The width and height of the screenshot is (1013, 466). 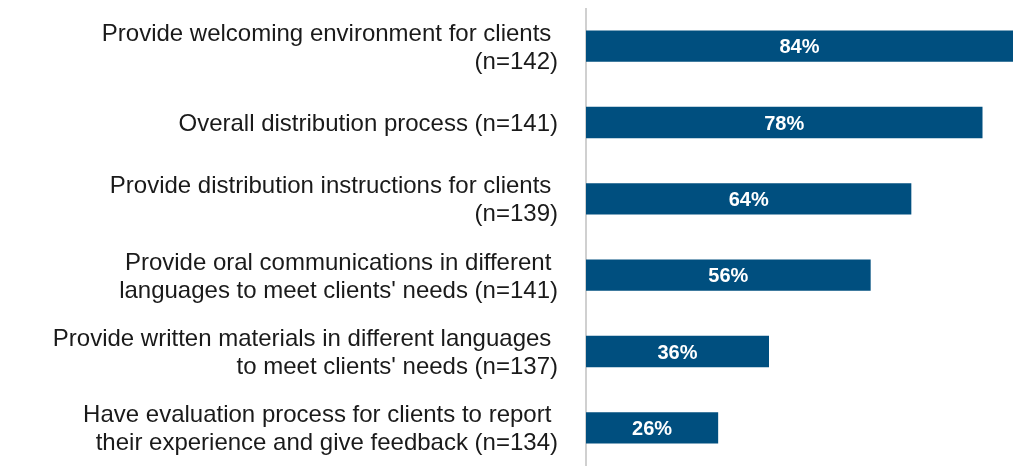 I want to click on data-label: 84%, so click(x=799, y=46).